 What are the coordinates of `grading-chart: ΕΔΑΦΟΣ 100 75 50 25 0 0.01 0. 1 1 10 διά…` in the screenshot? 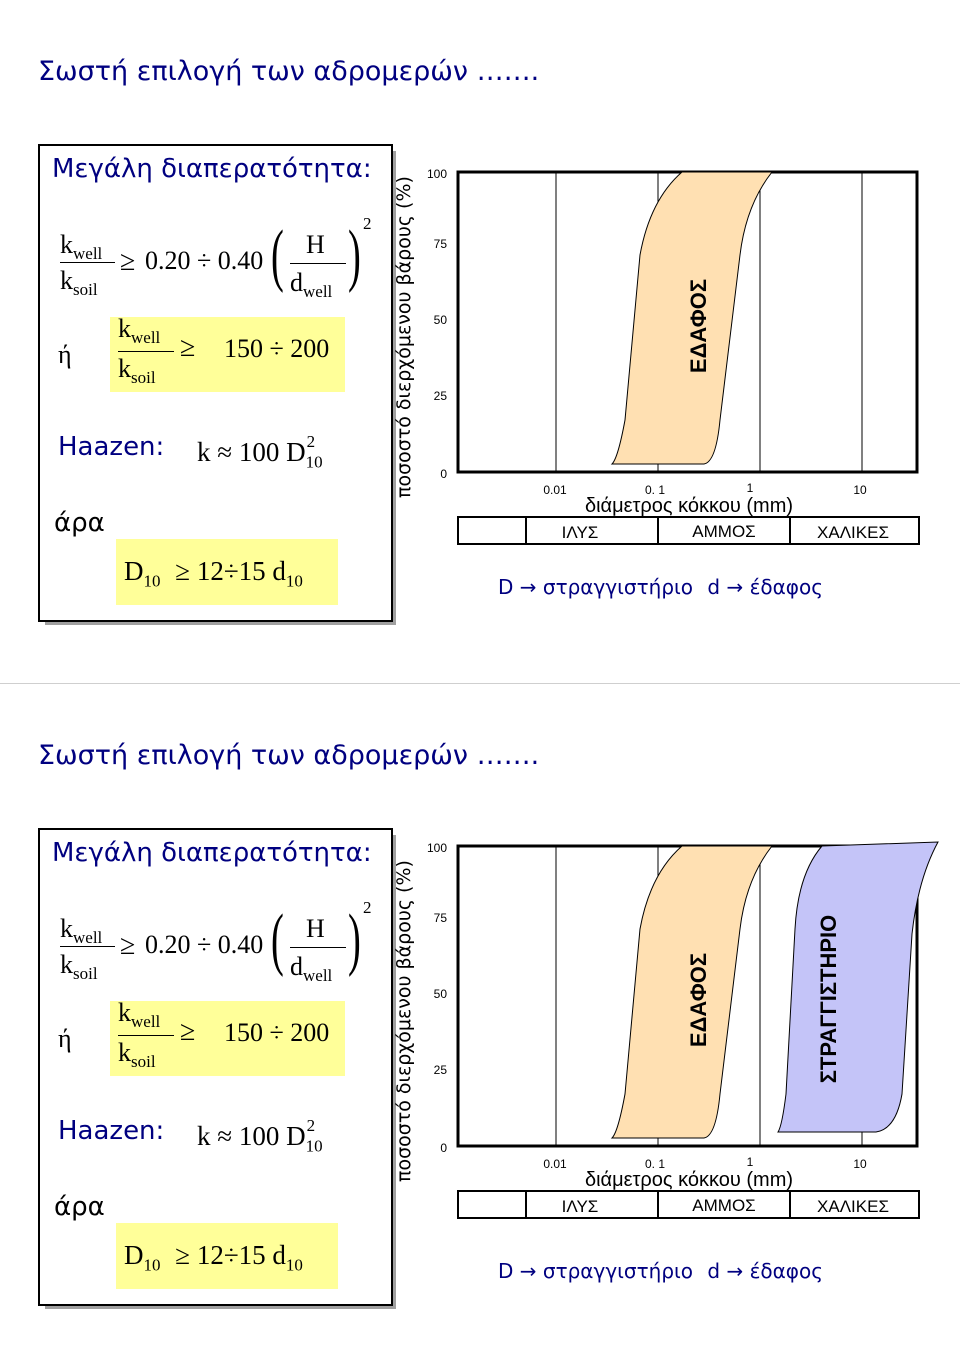 It's located at (673, 356).